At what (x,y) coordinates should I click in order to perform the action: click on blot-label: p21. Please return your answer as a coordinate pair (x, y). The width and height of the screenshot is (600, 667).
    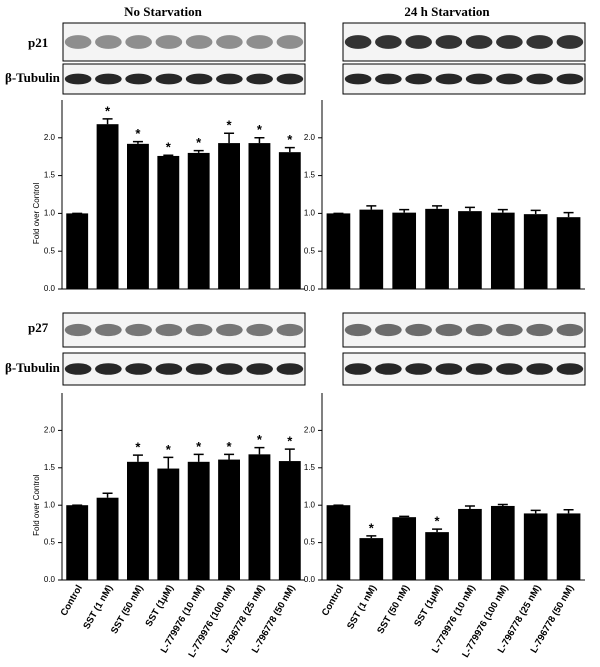
    Looking at the image, I should click on (38, 42).